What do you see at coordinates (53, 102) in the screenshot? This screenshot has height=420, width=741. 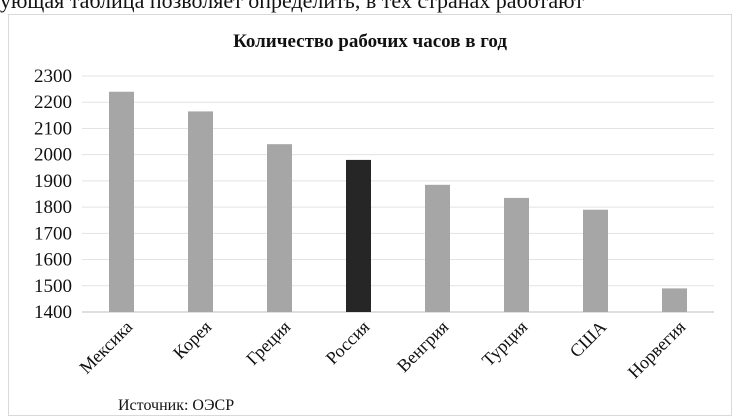 I see `y-tick-label: 2200` at bounding box center [53, 102].